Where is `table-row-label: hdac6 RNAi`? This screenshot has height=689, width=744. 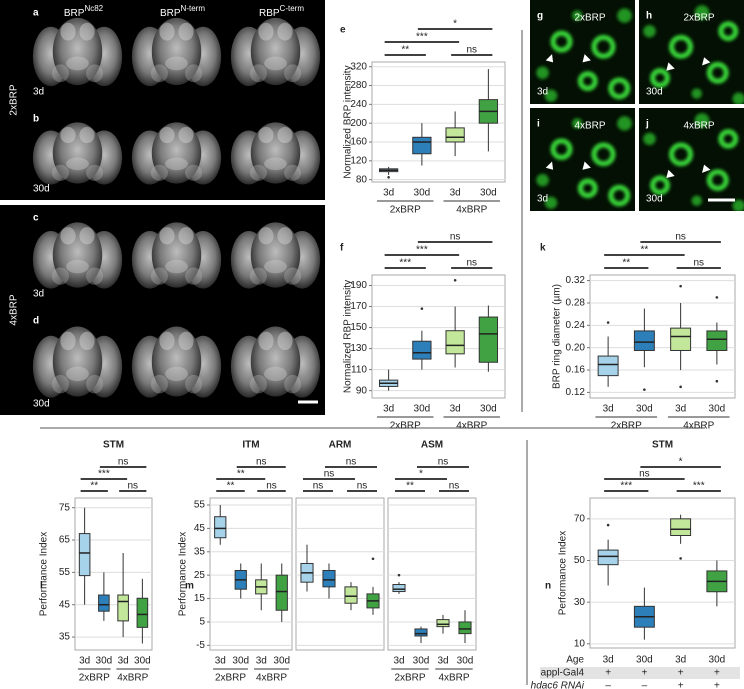
table-row-label: hdac6 RNAi is located at coordinates (558, 685).